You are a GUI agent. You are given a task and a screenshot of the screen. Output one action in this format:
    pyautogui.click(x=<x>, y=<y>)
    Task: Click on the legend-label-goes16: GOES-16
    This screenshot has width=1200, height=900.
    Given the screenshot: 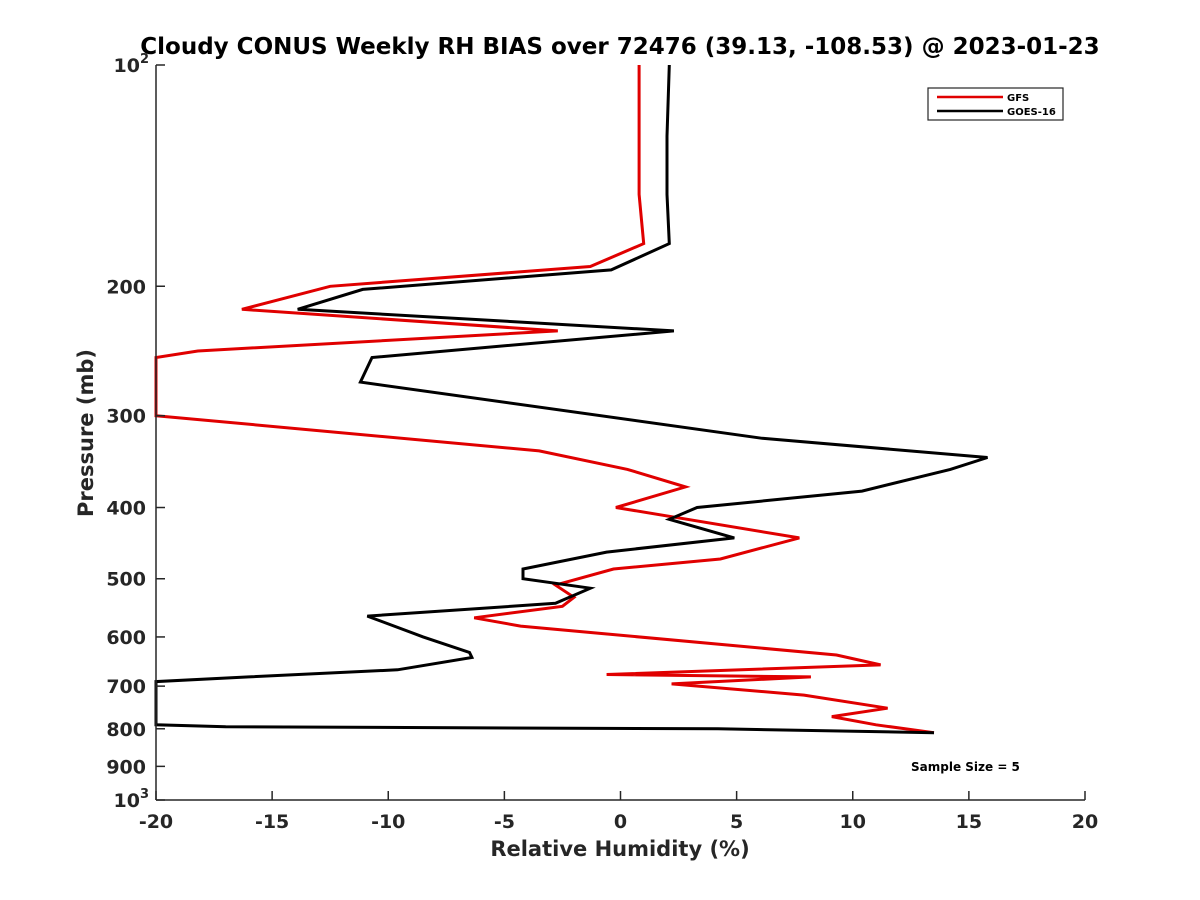 What is the action you would take?
    pyautogui.click(x=1031, y=112)
    